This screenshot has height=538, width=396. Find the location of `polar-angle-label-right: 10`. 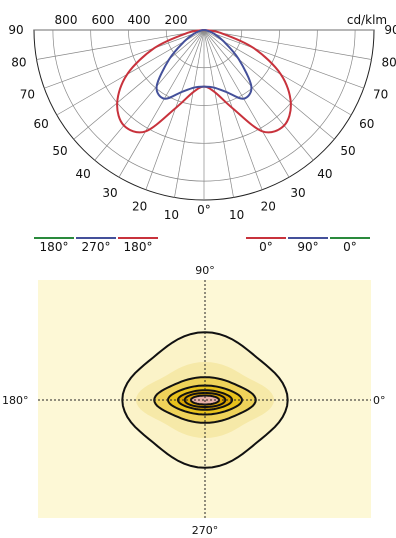

polar-angle-label-right: 10 is located at coordinates (236, 215).